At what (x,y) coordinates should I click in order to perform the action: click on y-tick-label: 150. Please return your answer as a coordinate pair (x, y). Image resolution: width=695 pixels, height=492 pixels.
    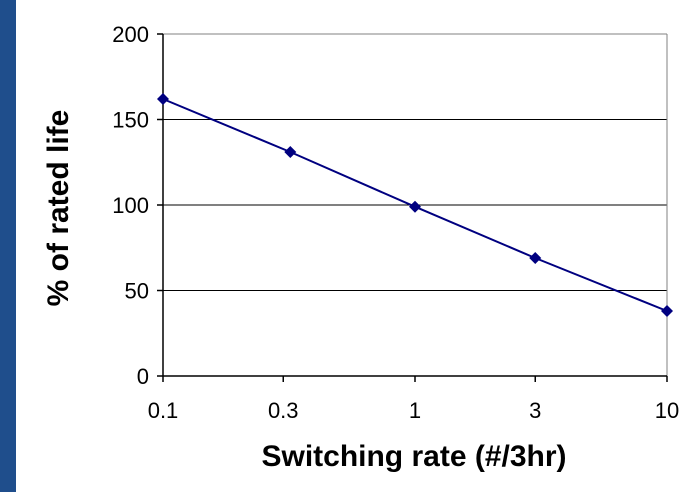
    Looking at the image, I should click on (130, 120).